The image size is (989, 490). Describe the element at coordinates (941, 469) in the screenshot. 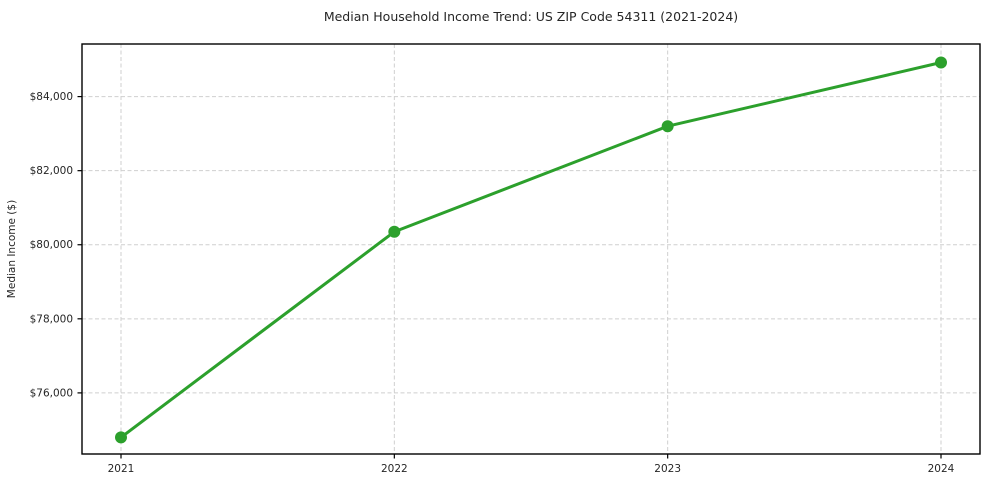

I see `x-tick-label: 2024` at that location.